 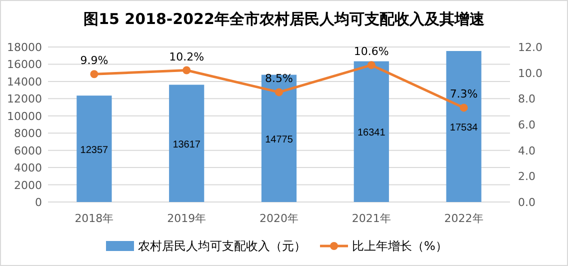 I want to click on data-label: 14775, so click(x=279, y=140).